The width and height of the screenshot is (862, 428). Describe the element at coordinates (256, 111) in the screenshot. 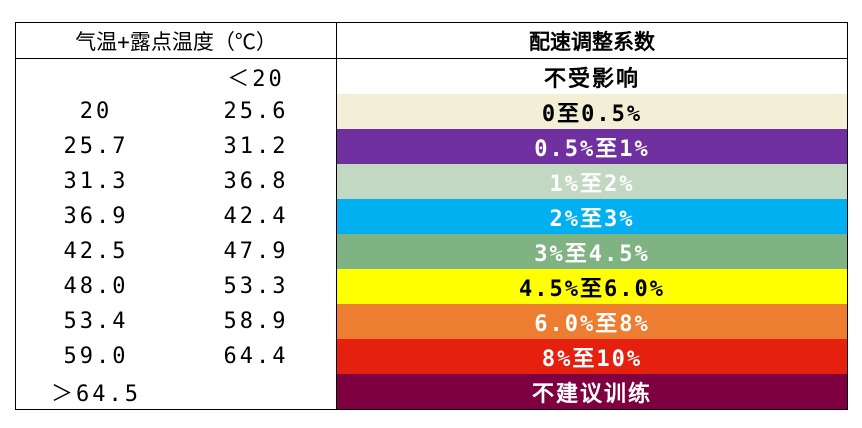

I see `high-cell: 25.6` at that location.